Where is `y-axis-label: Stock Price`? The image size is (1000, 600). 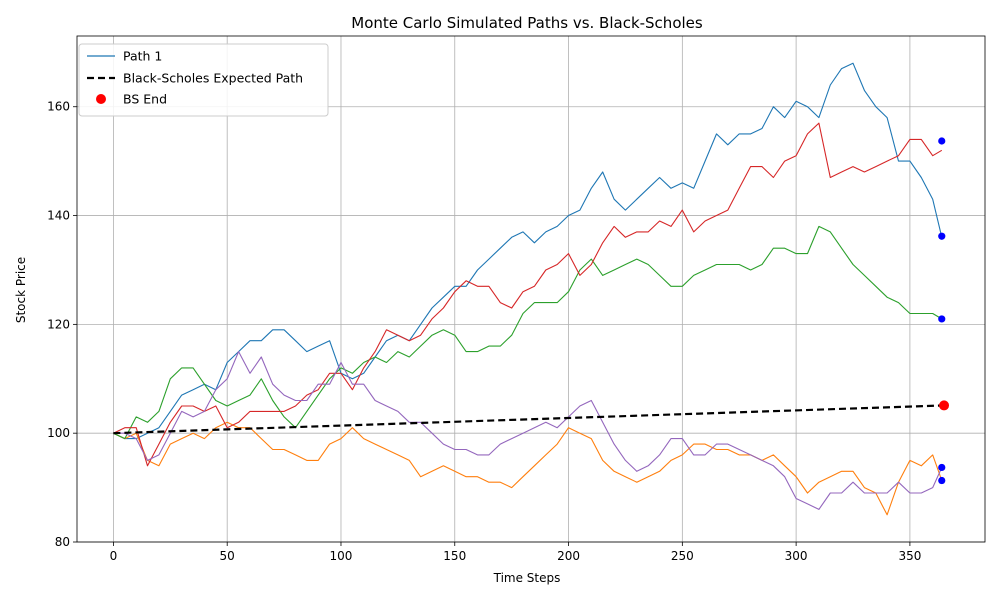
y-axis-label: Stock Price is located at coordinates (21, 290).